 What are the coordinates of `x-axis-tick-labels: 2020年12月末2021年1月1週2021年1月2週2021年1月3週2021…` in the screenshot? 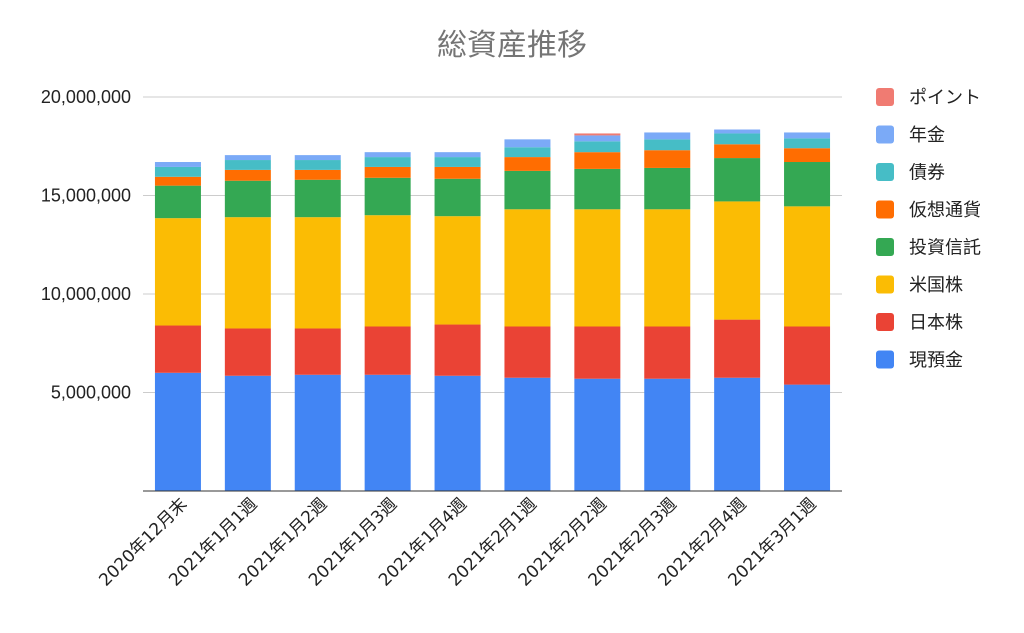 It's located at (457, 542).